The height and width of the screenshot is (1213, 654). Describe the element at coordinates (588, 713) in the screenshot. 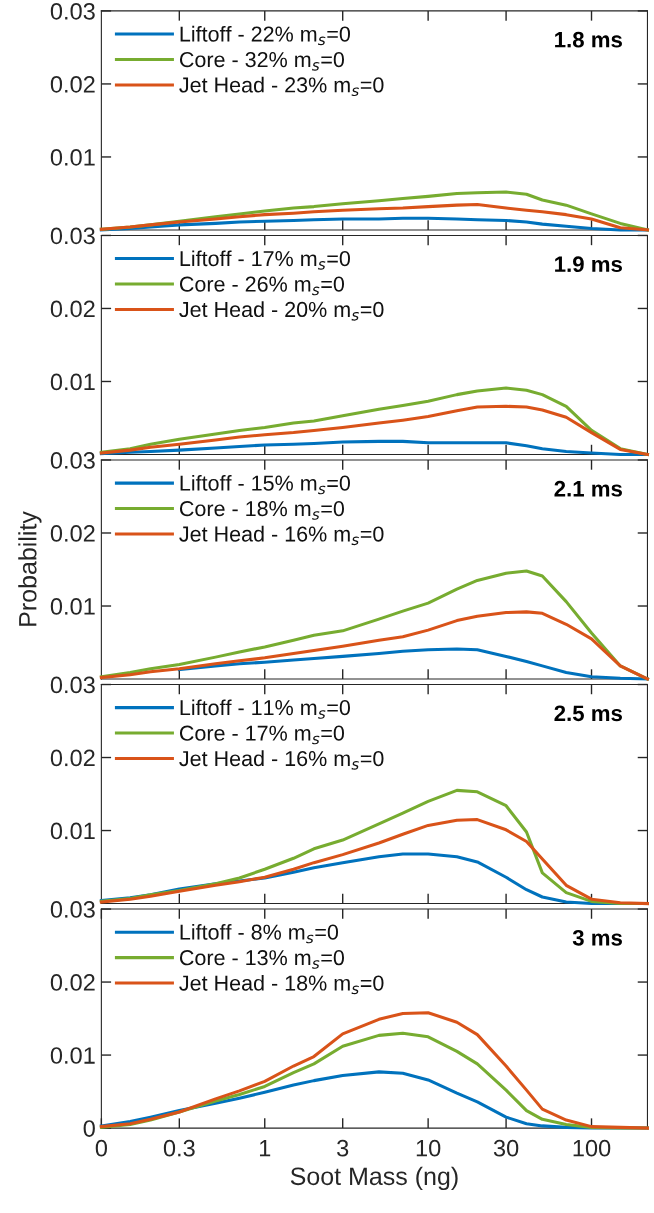

I see `annotation: 2.5 ms` at that location.